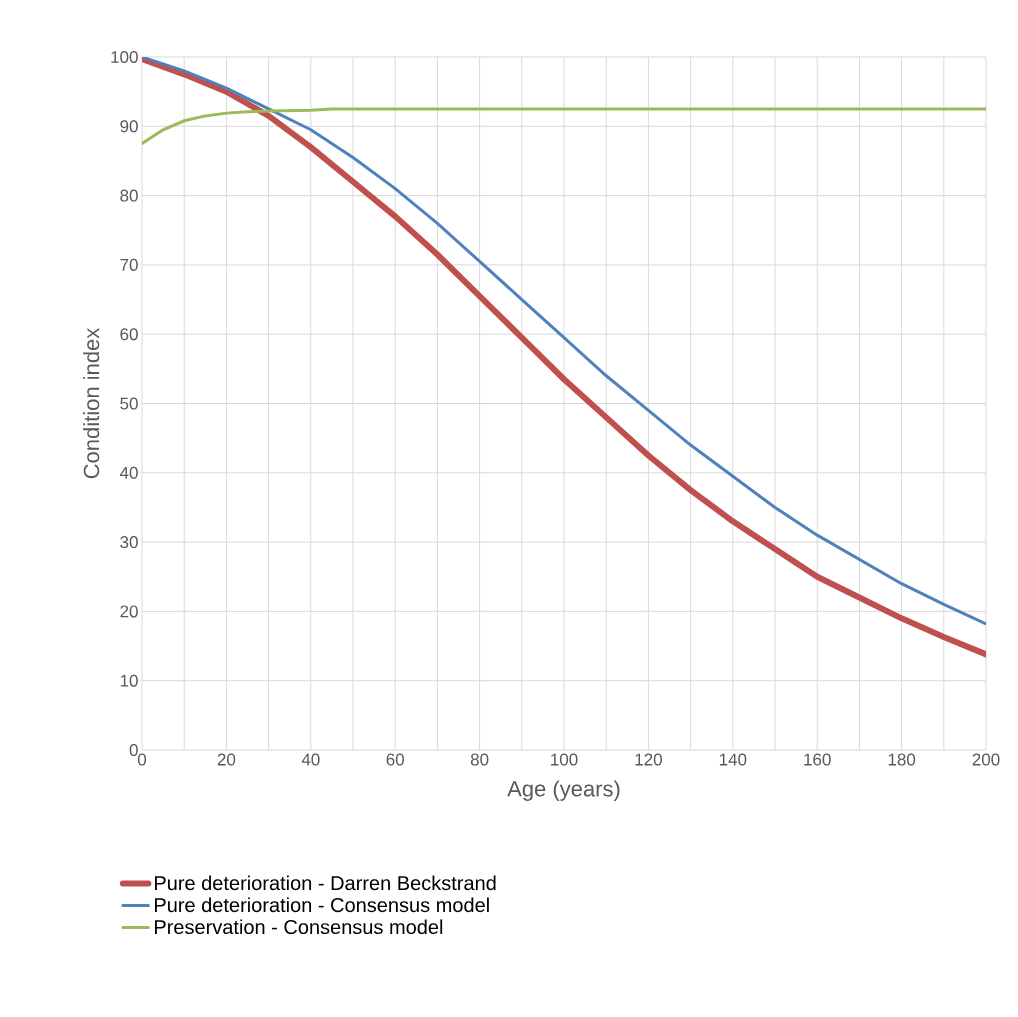 The image size is (1018, 1017). What do you see at coordinates (479, 759) in the screenshot?
I see `x-tick-label: 80` at bounding box center [479, 759].